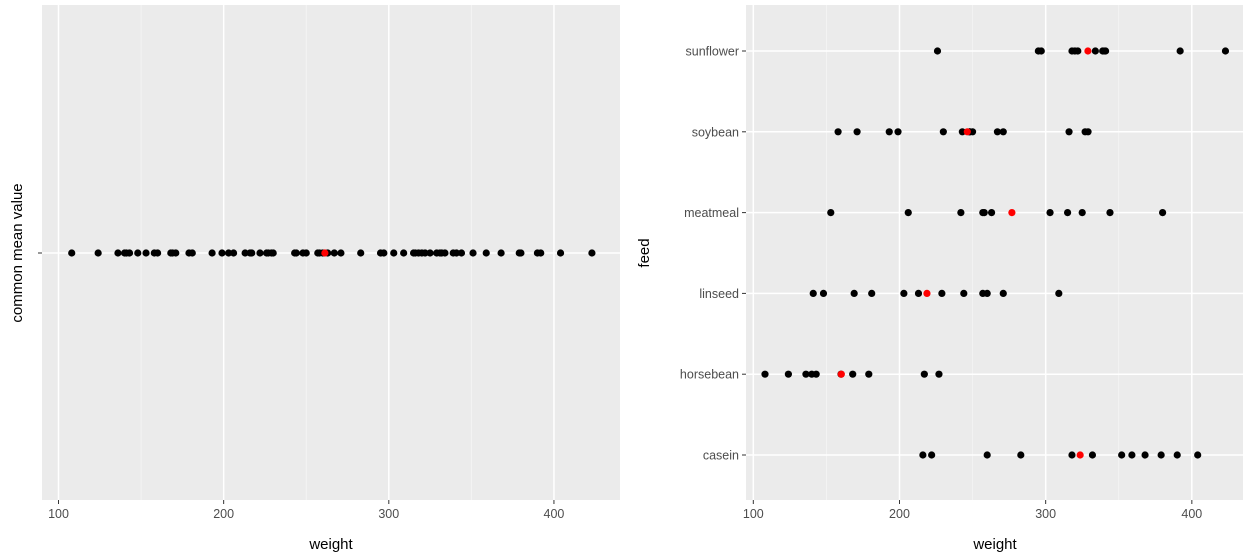  What do you see at coordinates (1012, 213) in the screenshot?
I see `right-mean-point-meatmeal` at bounding box center [1012, 213].